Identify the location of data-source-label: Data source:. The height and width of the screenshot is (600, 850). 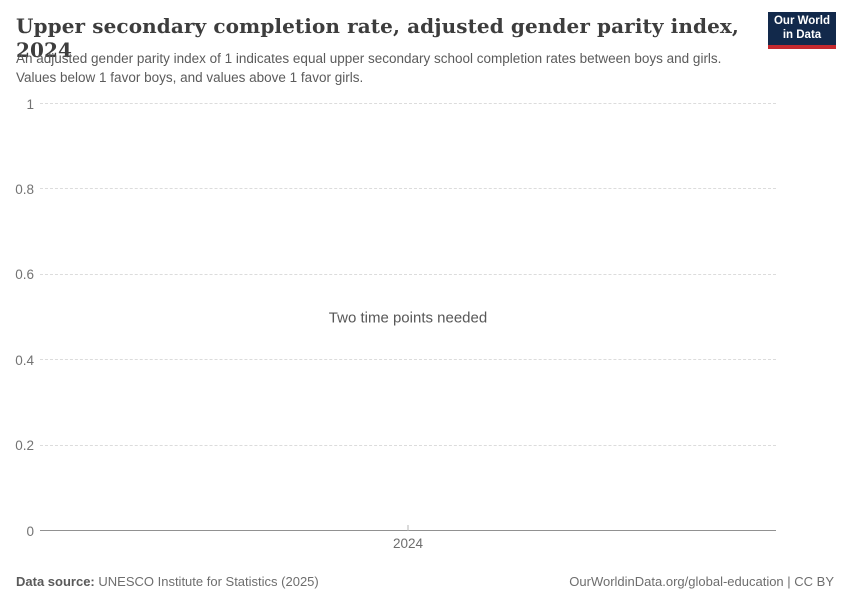
(55, 581).